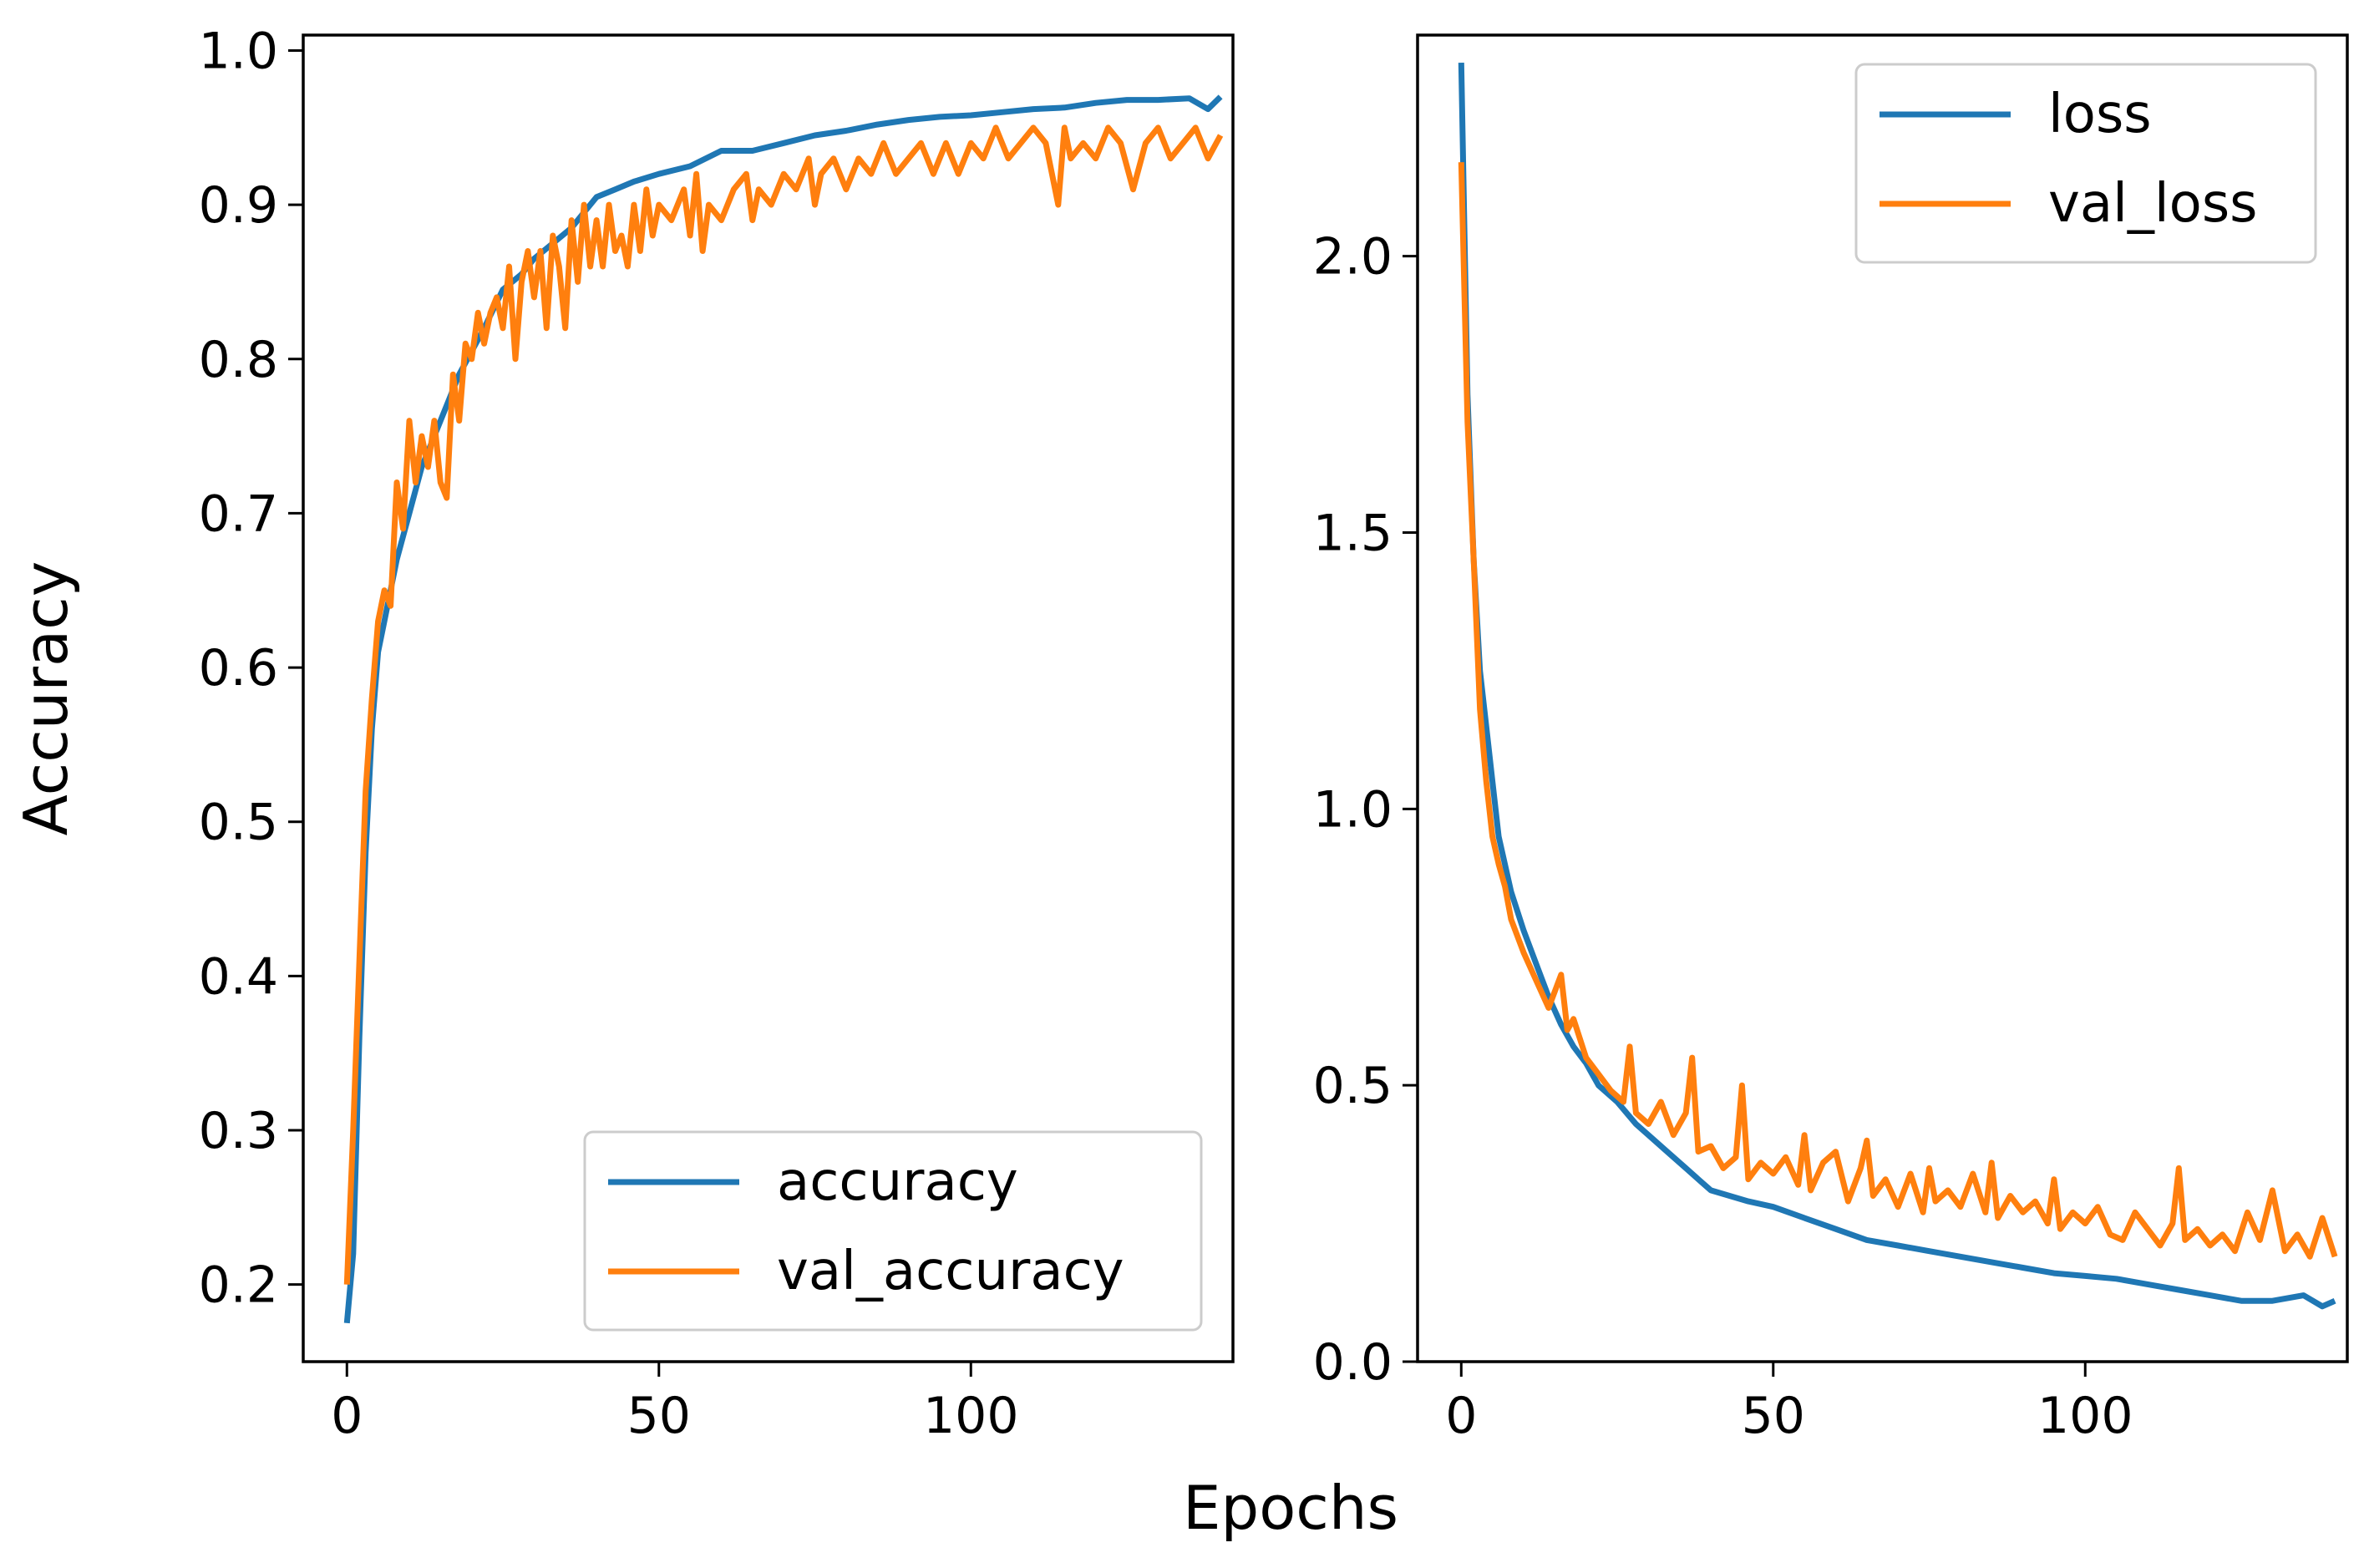  I want to click on y-tick-label: 0.0, so click(1353, 1362).